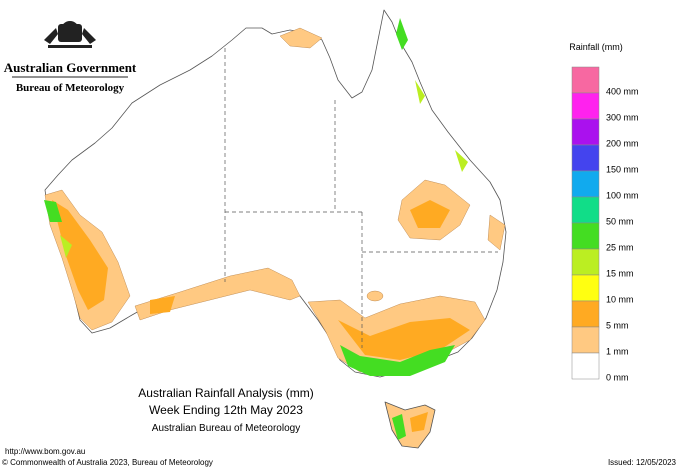 Image resolution: width=680 pixels, height=467 pixels. What do you see at coordinates (622, 195) in the screenshot?
I see `legend-label: 100 mm` at bounding box center [622, 195].